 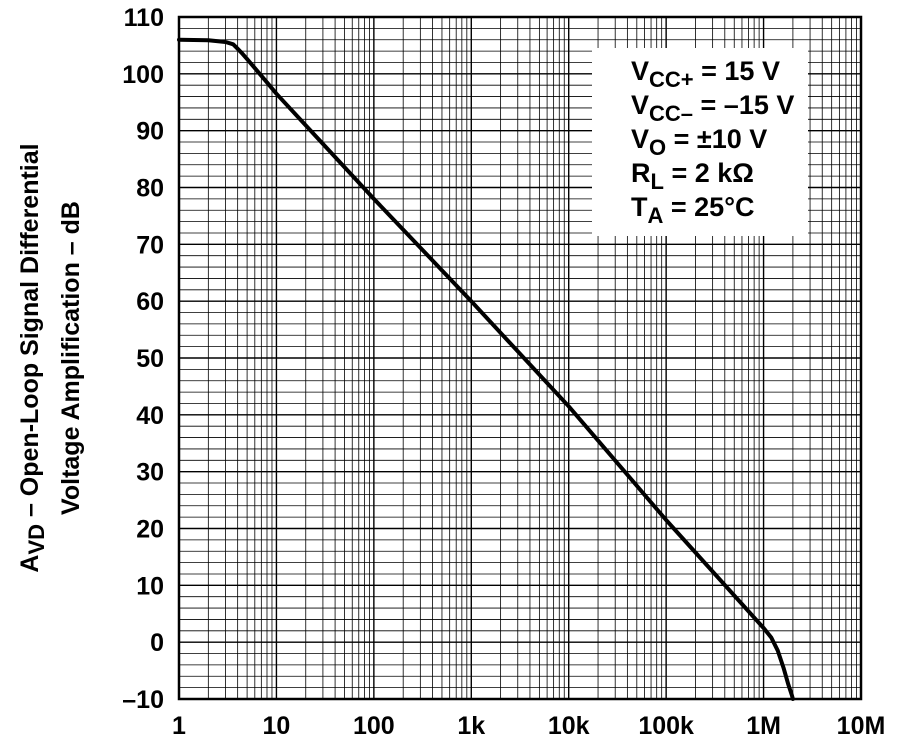 What do you see at coordinates (150, 245) in the screenshot?
I see `y-tick-label: 70` at bounding box center [150, 245].